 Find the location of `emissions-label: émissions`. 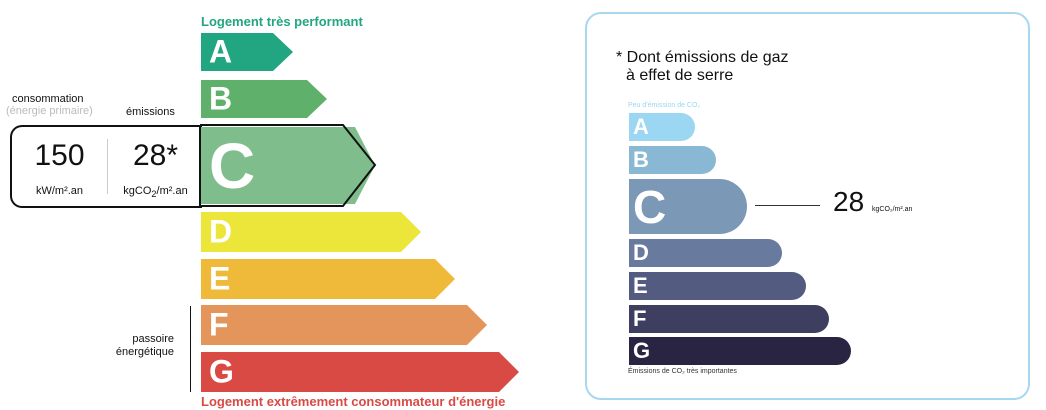

emissions-label: émissions is located at coordinates (150, 112).